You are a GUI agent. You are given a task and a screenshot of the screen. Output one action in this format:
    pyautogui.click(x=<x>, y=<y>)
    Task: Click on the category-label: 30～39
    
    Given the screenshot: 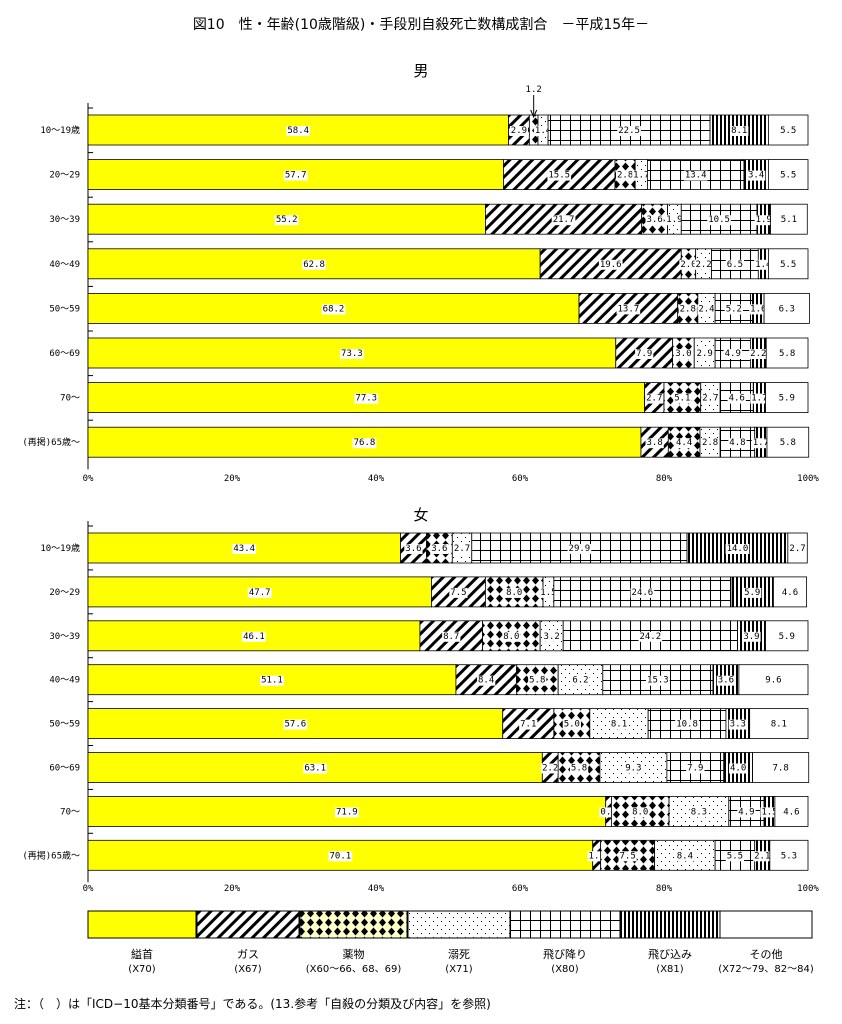 What is the action you would take?
    pyautogui.click(x=64, y=637)
    